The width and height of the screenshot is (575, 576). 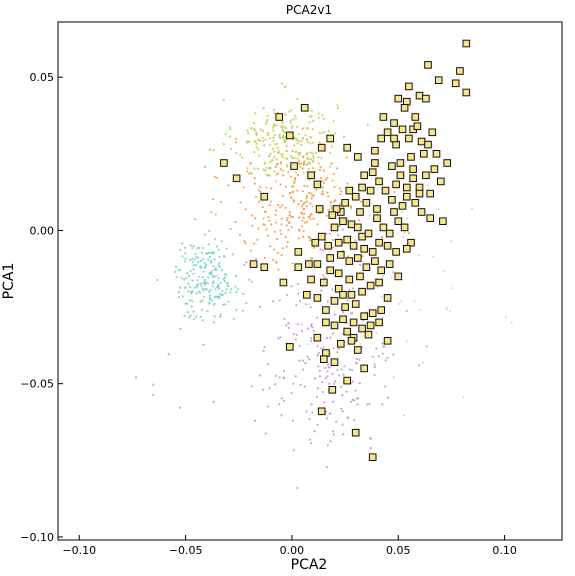 What do you see at coordinates (186, 550) in the screenshot?
I see `x-tick-label: −0.05` at bounding box center [186, 550].